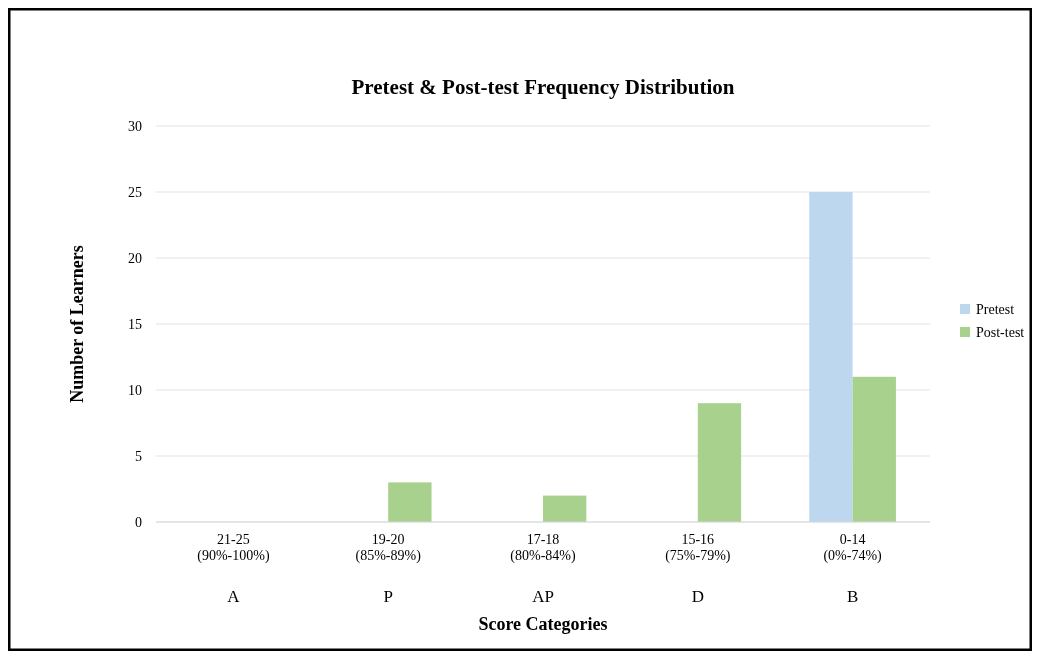 This screenshot has height=659, width=1040. What do you see at coordinates (852, 569) in the screenshot?
I see `category-label: 0-14 (0%-74%) B` at bounding box center [852, 569].